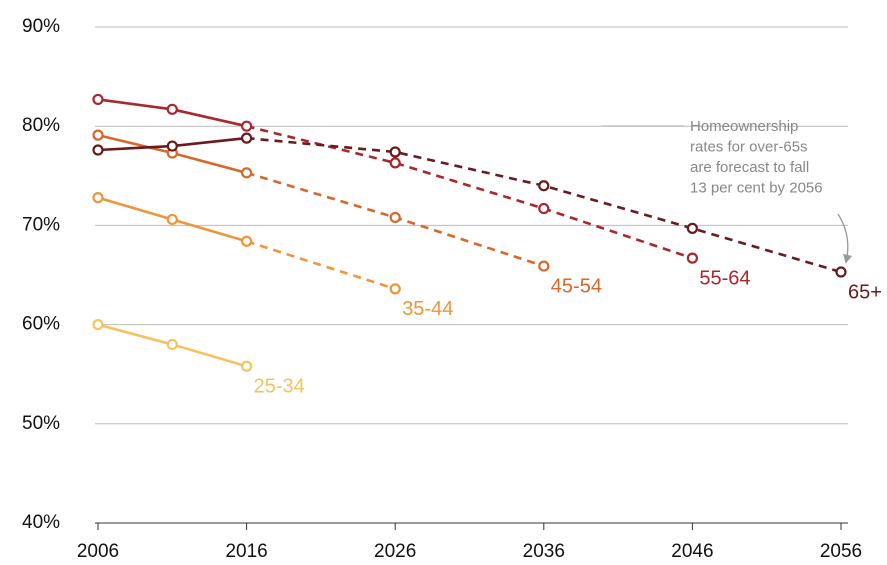  What do you see at coordinates (246, 551) in the screenshot?
I see `x-tick-label: 2016` at bounding box center [246, 551].